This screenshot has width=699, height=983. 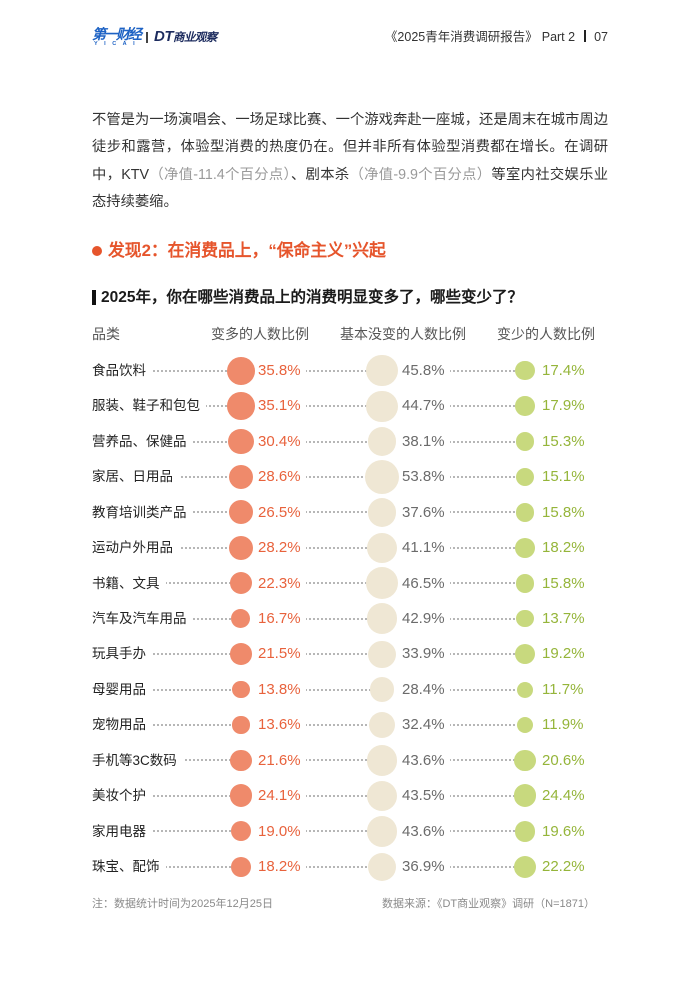 I want to click on table-row: 运动户外用品 28.2% 41.1% 18.2%, so click(x=350, y=548).